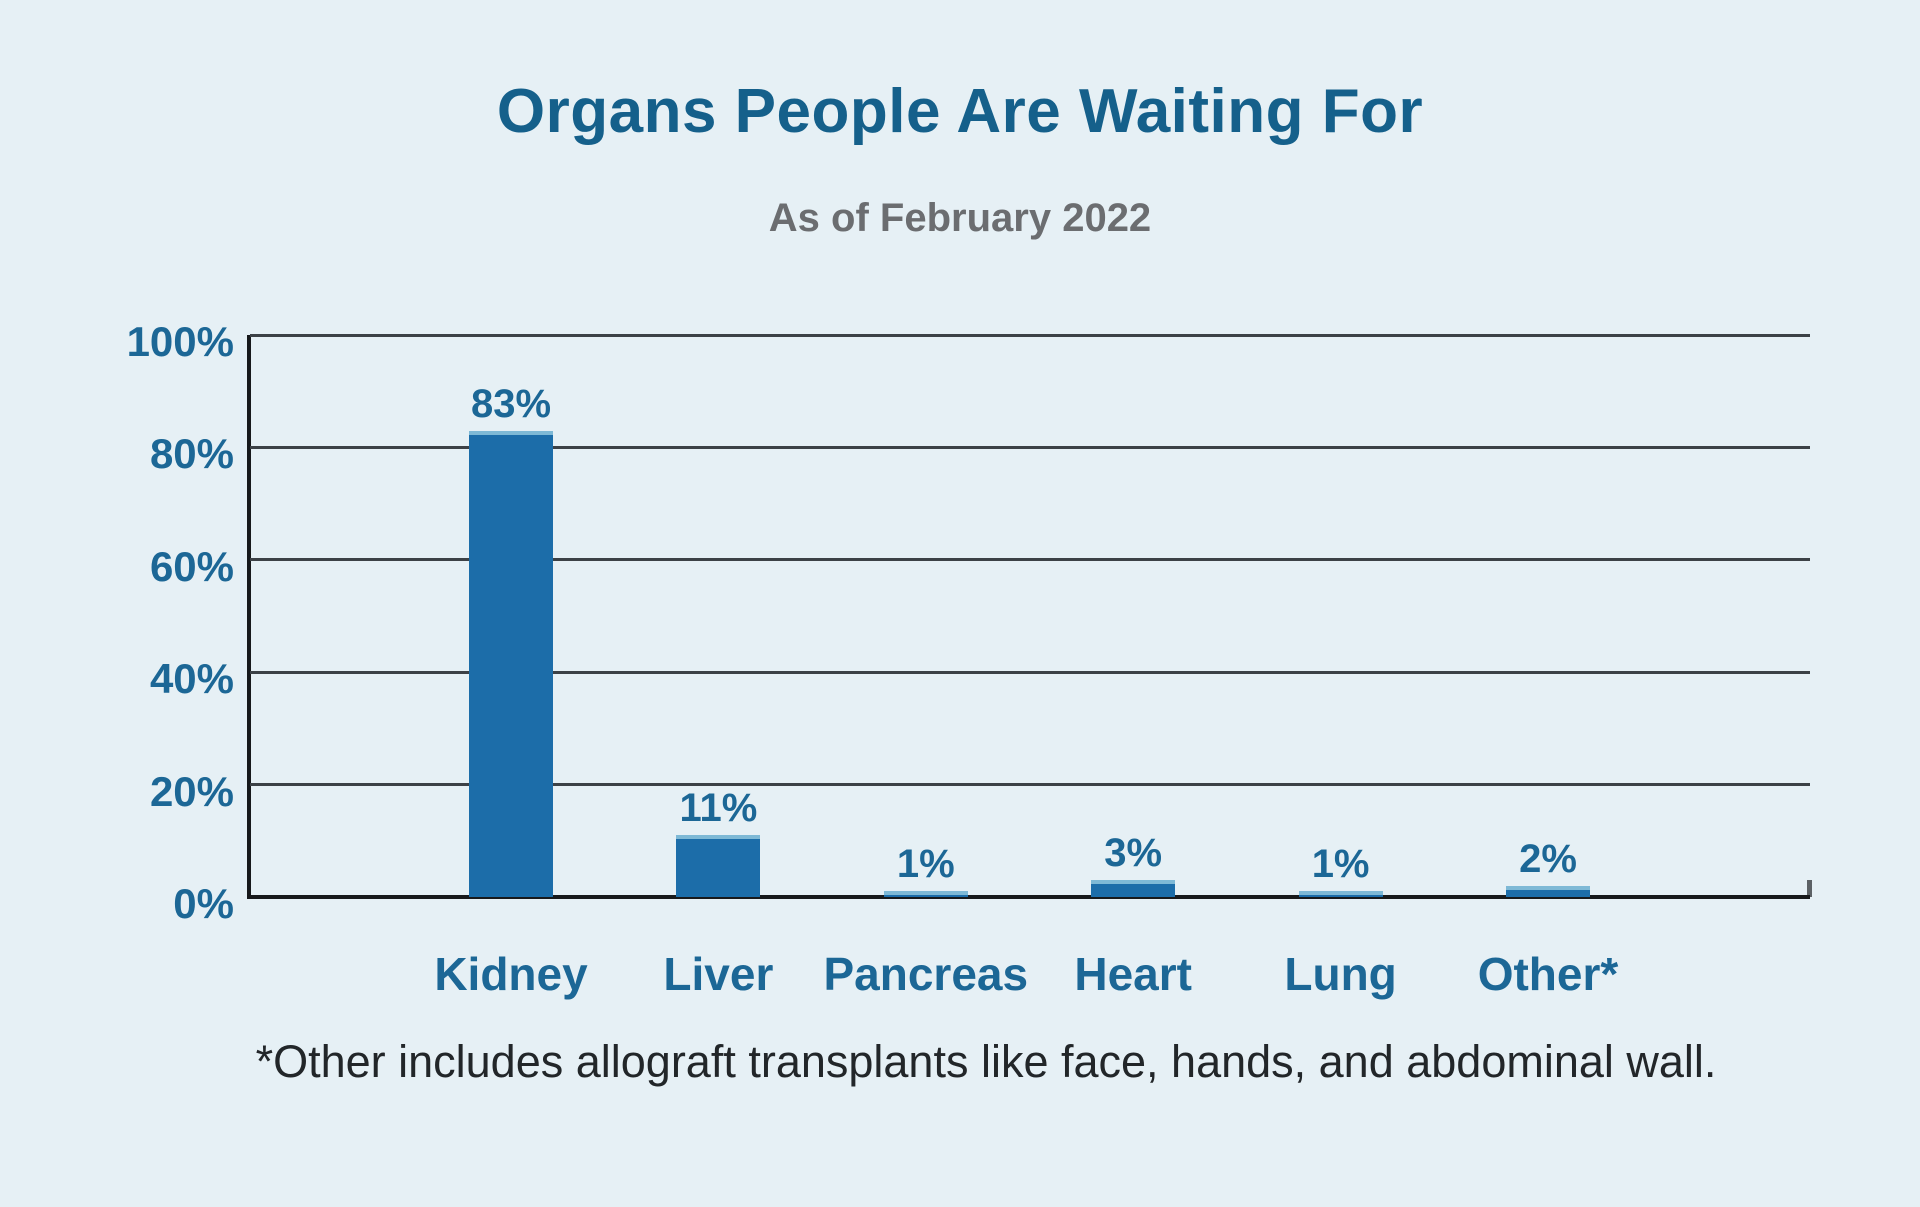 Image resolution: width=1920 pixels, height=1207 pixels. Describe the element at coordinates (191, 679) in the screenshot. I see `y-axis-label-40: 40%` at that location.